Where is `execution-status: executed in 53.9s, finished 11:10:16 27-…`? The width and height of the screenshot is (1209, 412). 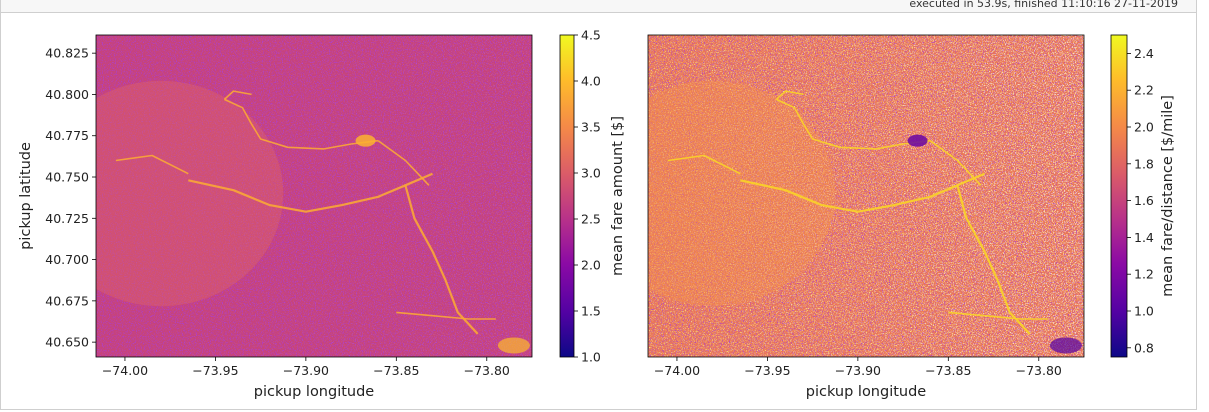
execution-status: executed in 53.9s, finished 11:10:16 27-… is located at coordinates (1043, 5).